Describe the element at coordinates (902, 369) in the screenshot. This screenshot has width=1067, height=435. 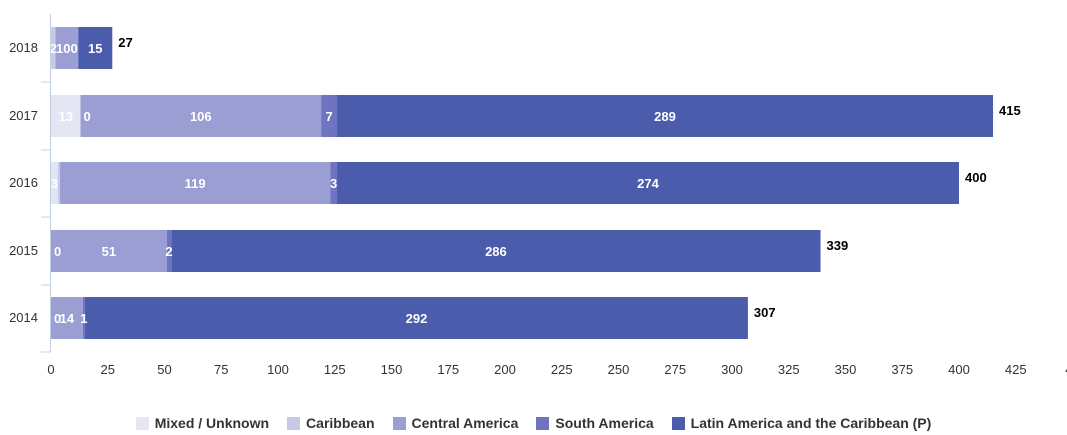
I see `x-tick-label: 375` at that location.